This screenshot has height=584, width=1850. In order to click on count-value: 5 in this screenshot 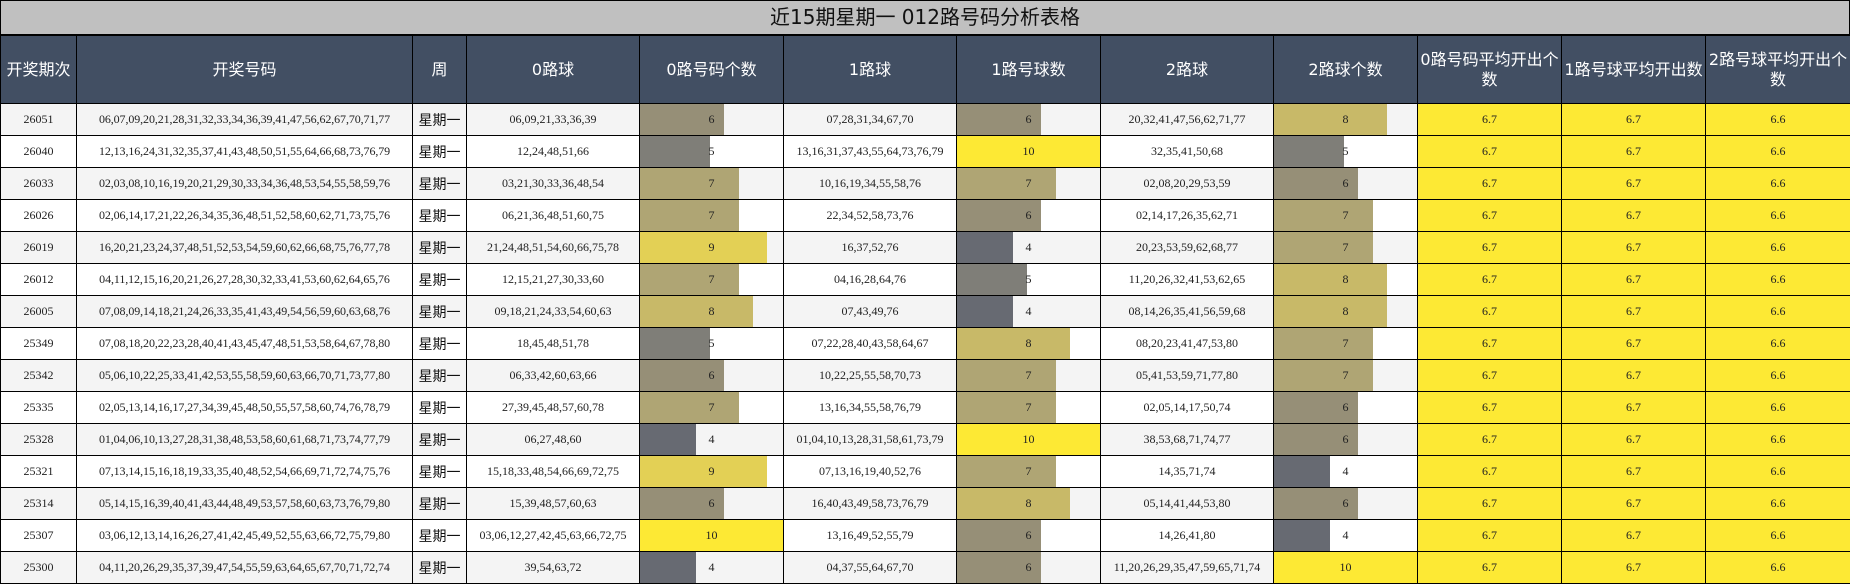, I will do `click(712, 343)`.